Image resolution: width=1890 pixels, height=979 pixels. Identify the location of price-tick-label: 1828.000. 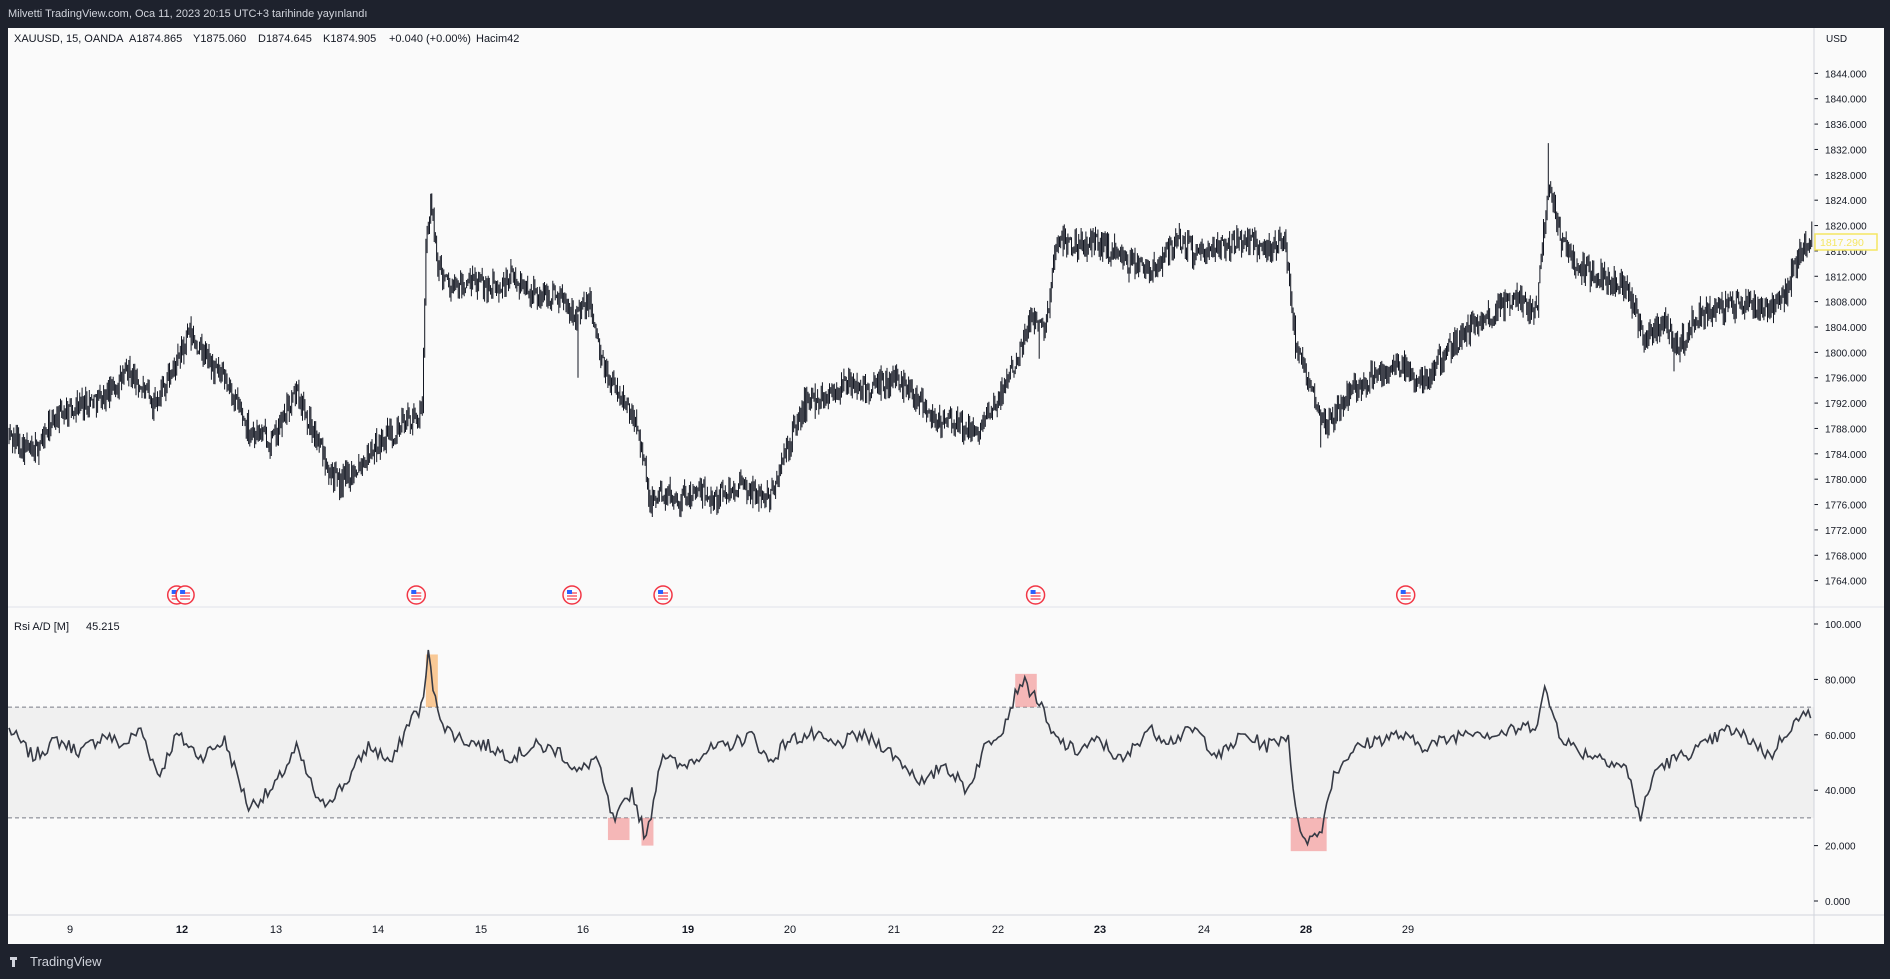
(1846, 176).